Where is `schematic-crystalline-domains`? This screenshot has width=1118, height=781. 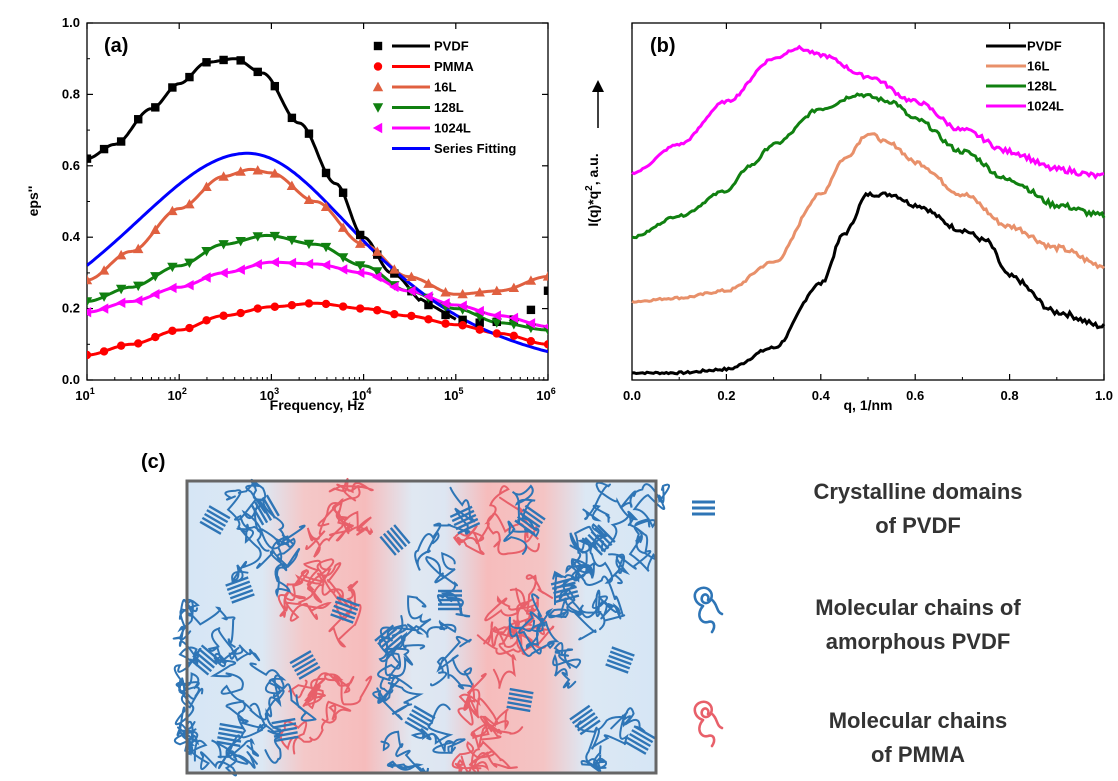 schematic-crystalline-domains is located at coordinates (422, 624).